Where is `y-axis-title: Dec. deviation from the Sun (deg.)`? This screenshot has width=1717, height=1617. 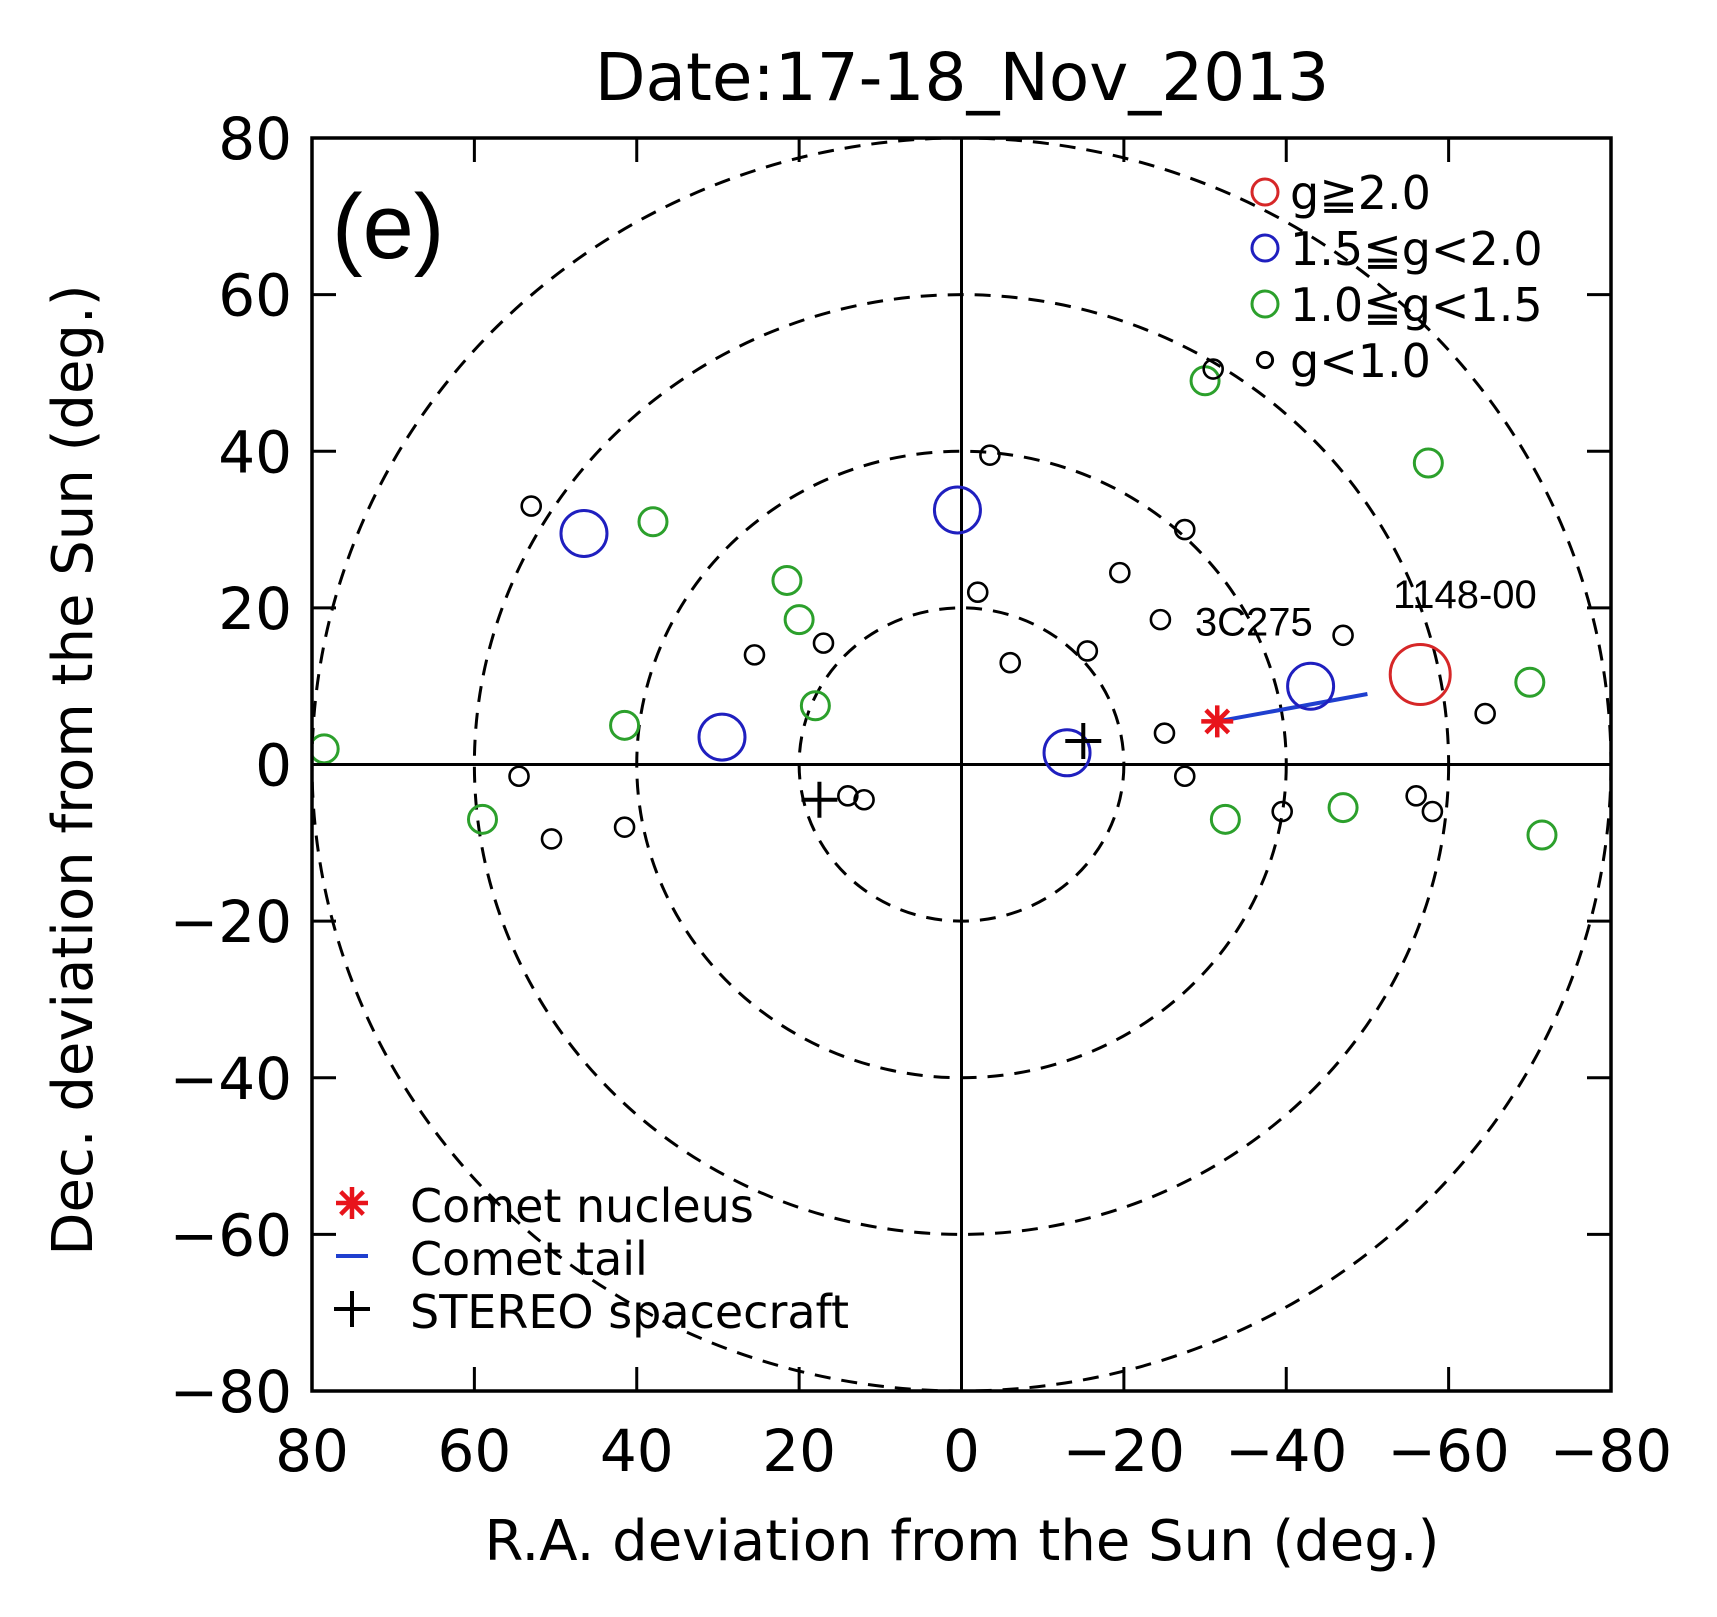
y-axis-title: Dec. deviation from the Sun (deg.) is located at coordinates (73, 769).